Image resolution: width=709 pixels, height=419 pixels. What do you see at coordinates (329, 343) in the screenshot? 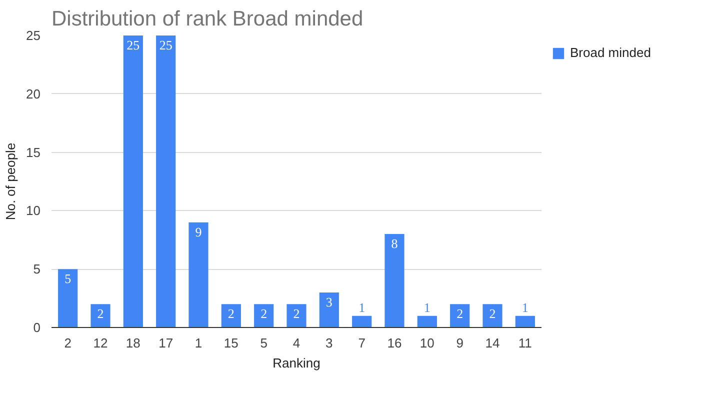
I see `x-tick-label: 3` at bounding box center [329, 343].